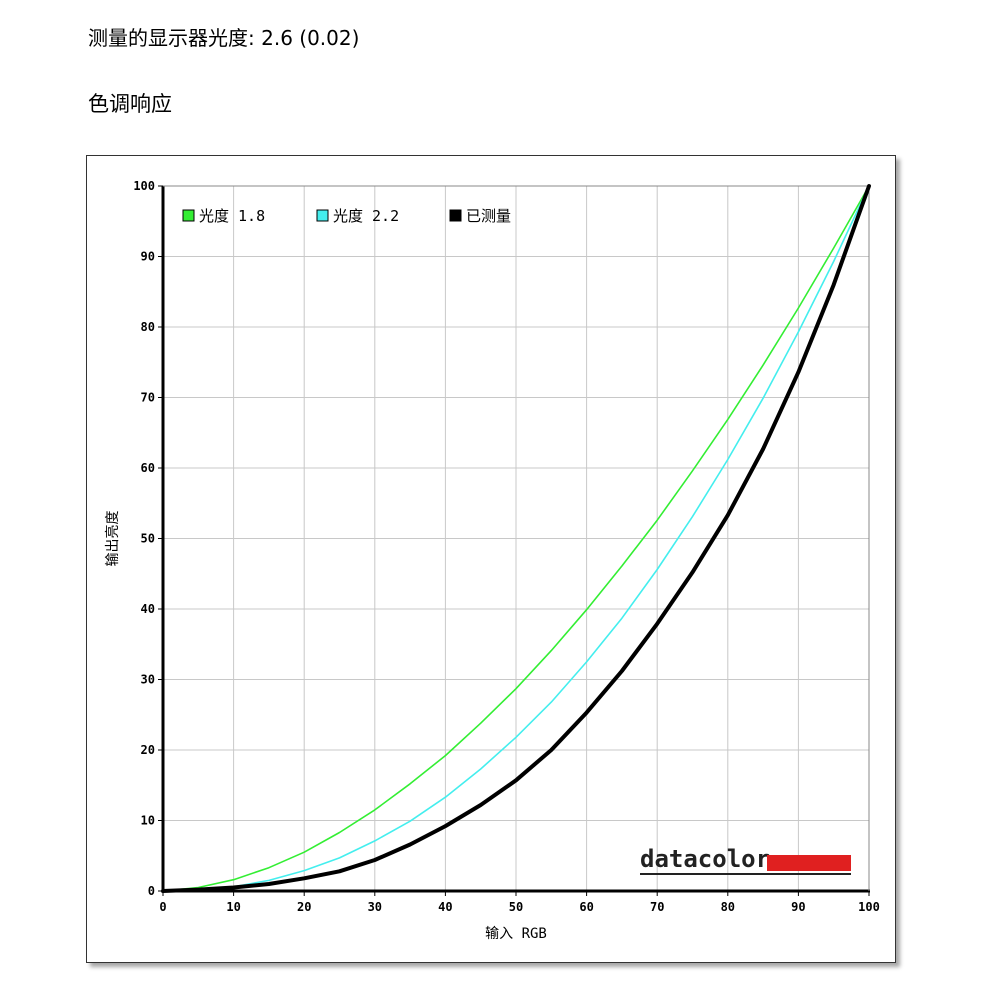  What do you see at coordinates (705, 859) in the screenshot?
I see `datacolor-logo-text: datacolor` at bounding box center [705, 859].